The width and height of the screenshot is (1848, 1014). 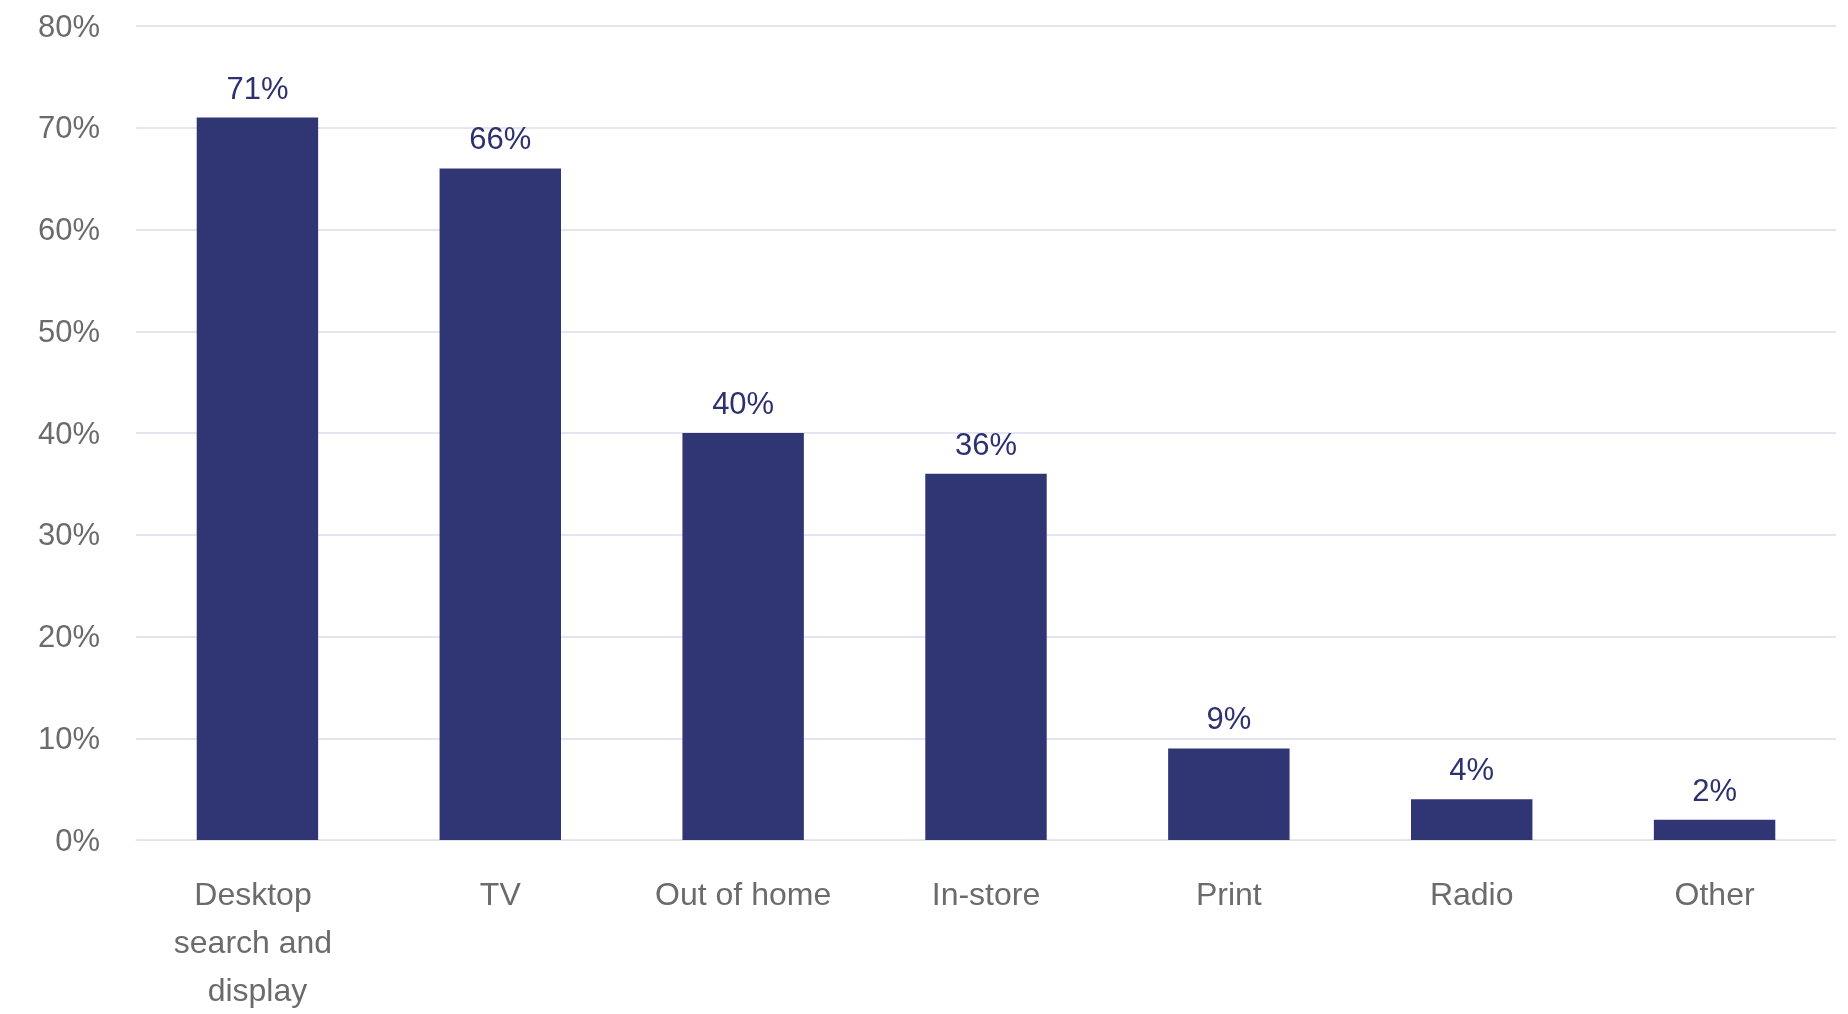 What do you see at coordinates (986, 894) in the screenshot?
I see `x-tick-label: In-store` at bounding box center [986, 894].